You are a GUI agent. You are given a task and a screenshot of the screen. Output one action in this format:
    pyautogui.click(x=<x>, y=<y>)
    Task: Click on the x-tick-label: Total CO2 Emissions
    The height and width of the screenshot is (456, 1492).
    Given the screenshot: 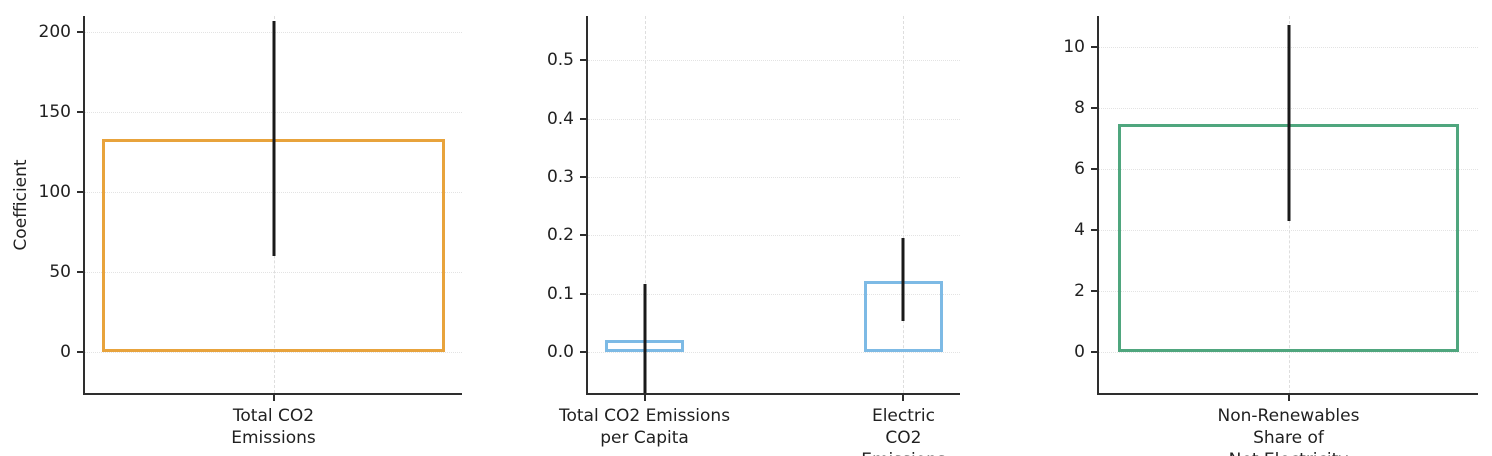 What is the action you would take?
    pyautogui.click(x=273, y=427)
    